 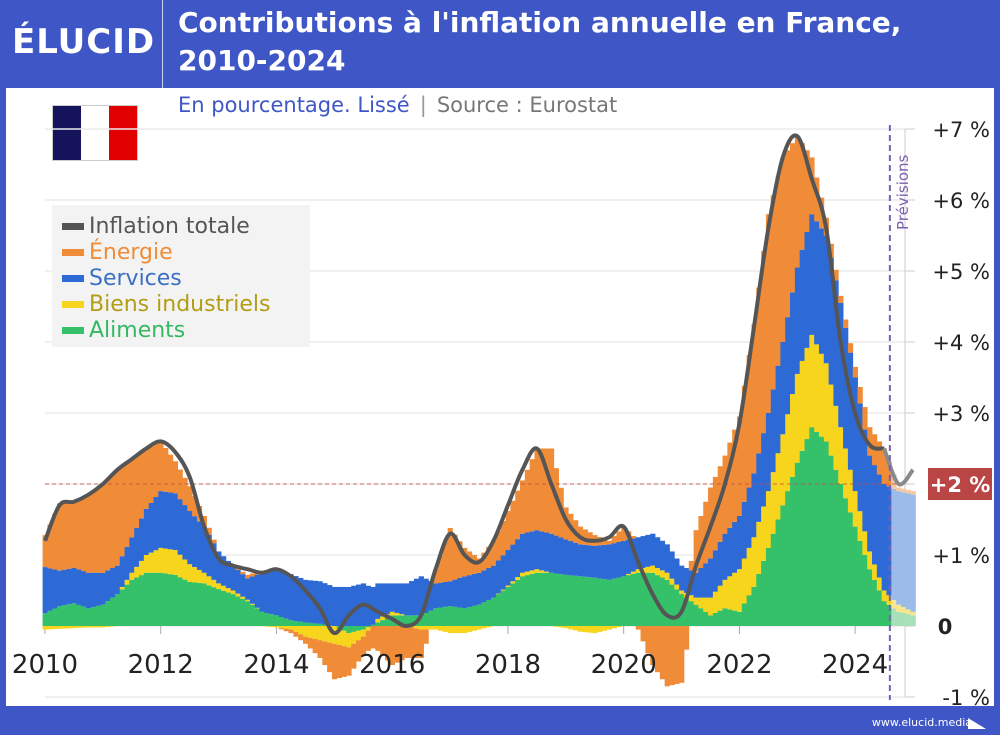 I want to click on flag-stripe-blue, so click(x=67, y=133).